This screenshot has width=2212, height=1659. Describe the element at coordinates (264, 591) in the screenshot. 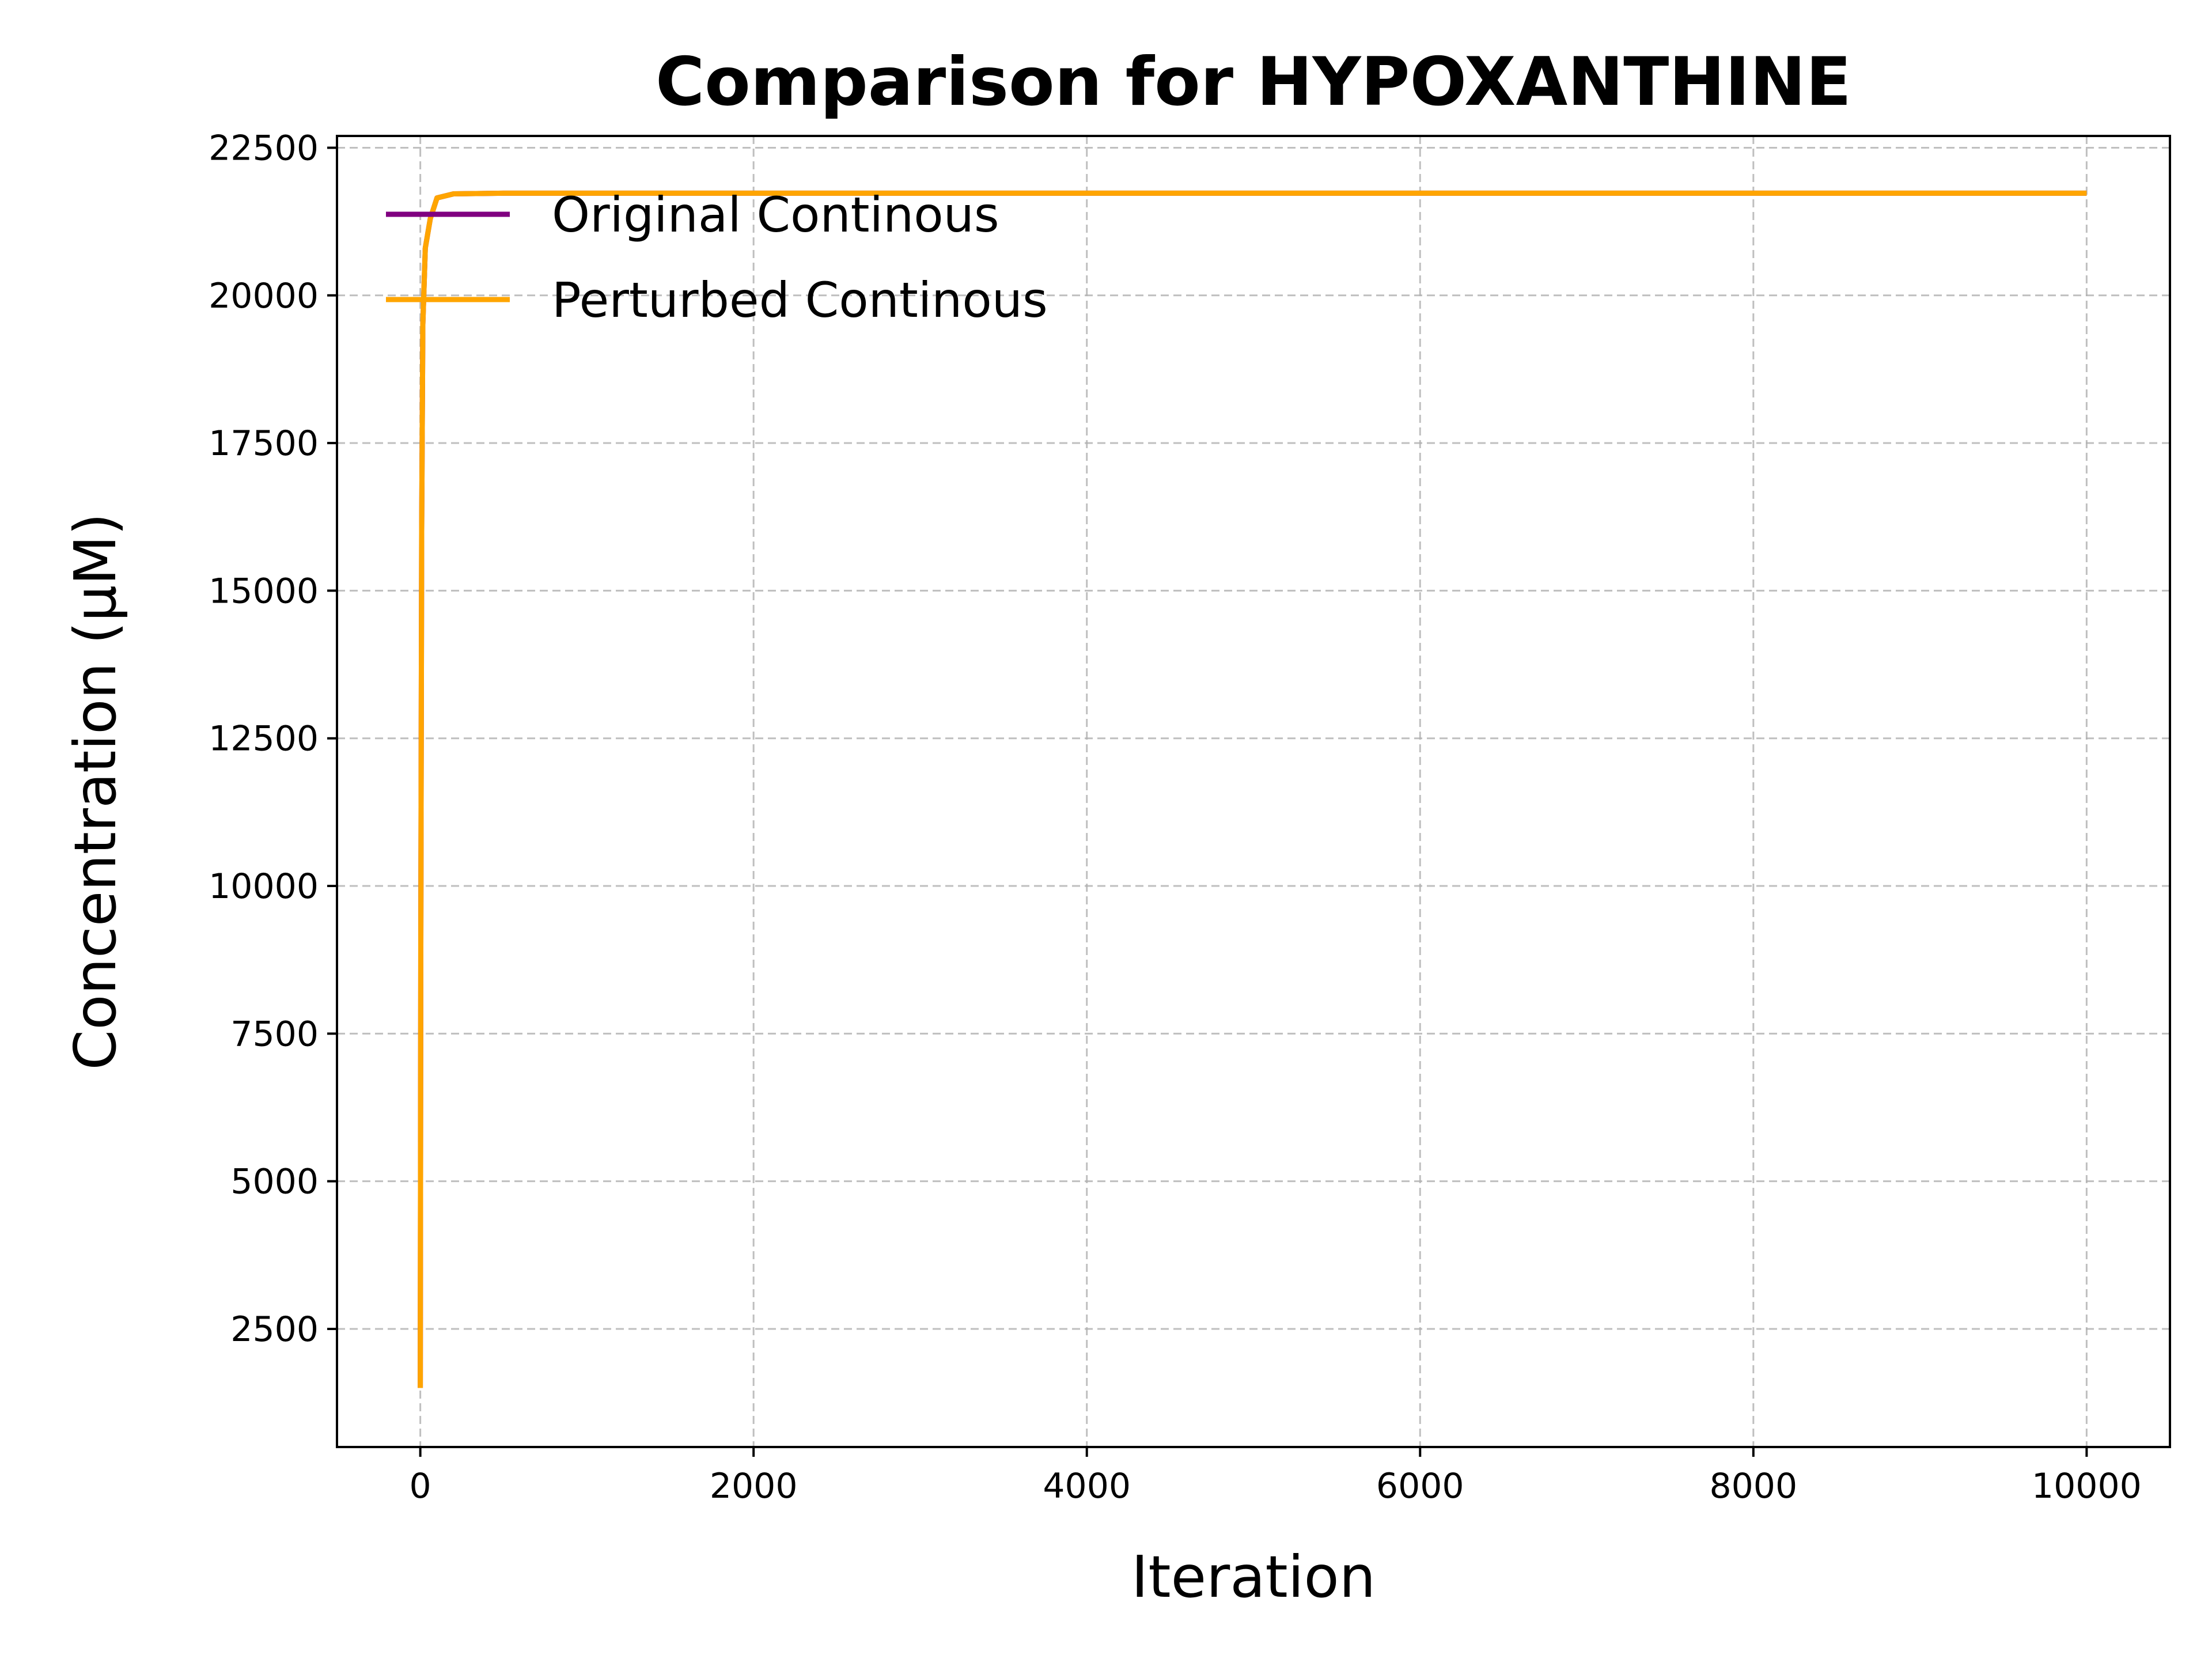

I see `y-tick-label: 15000` at that location.